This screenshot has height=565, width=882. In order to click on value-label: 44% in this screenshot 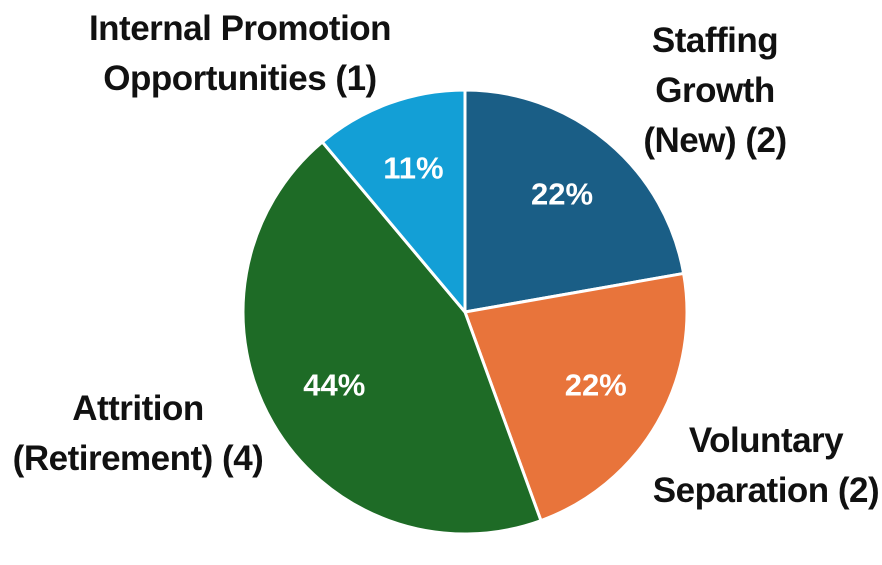, I will do `click(334, 385)`.